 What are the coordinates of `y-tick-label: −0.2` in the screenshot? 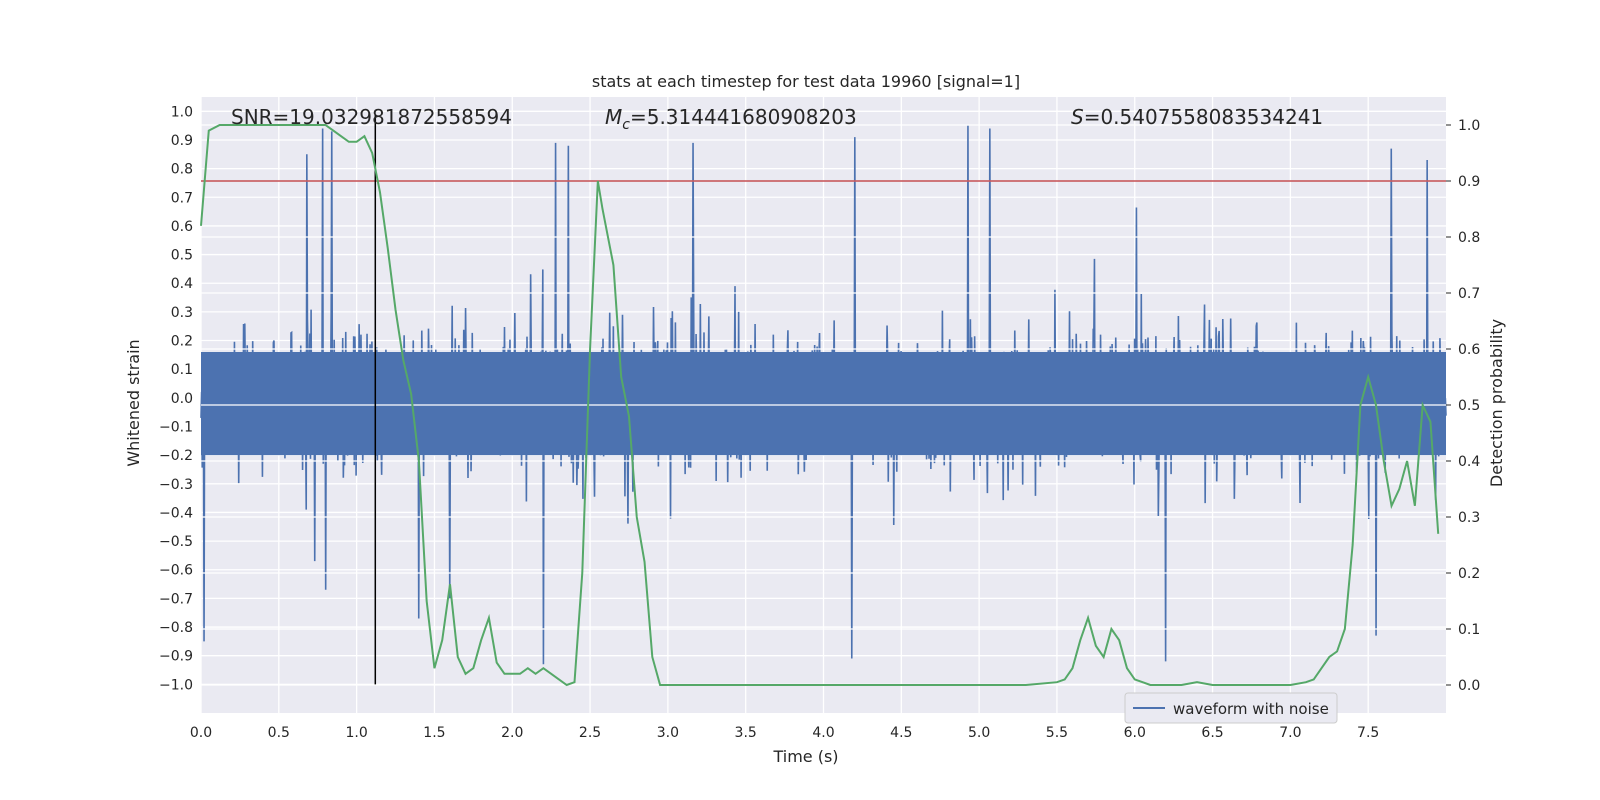 It's located at (176, 456).